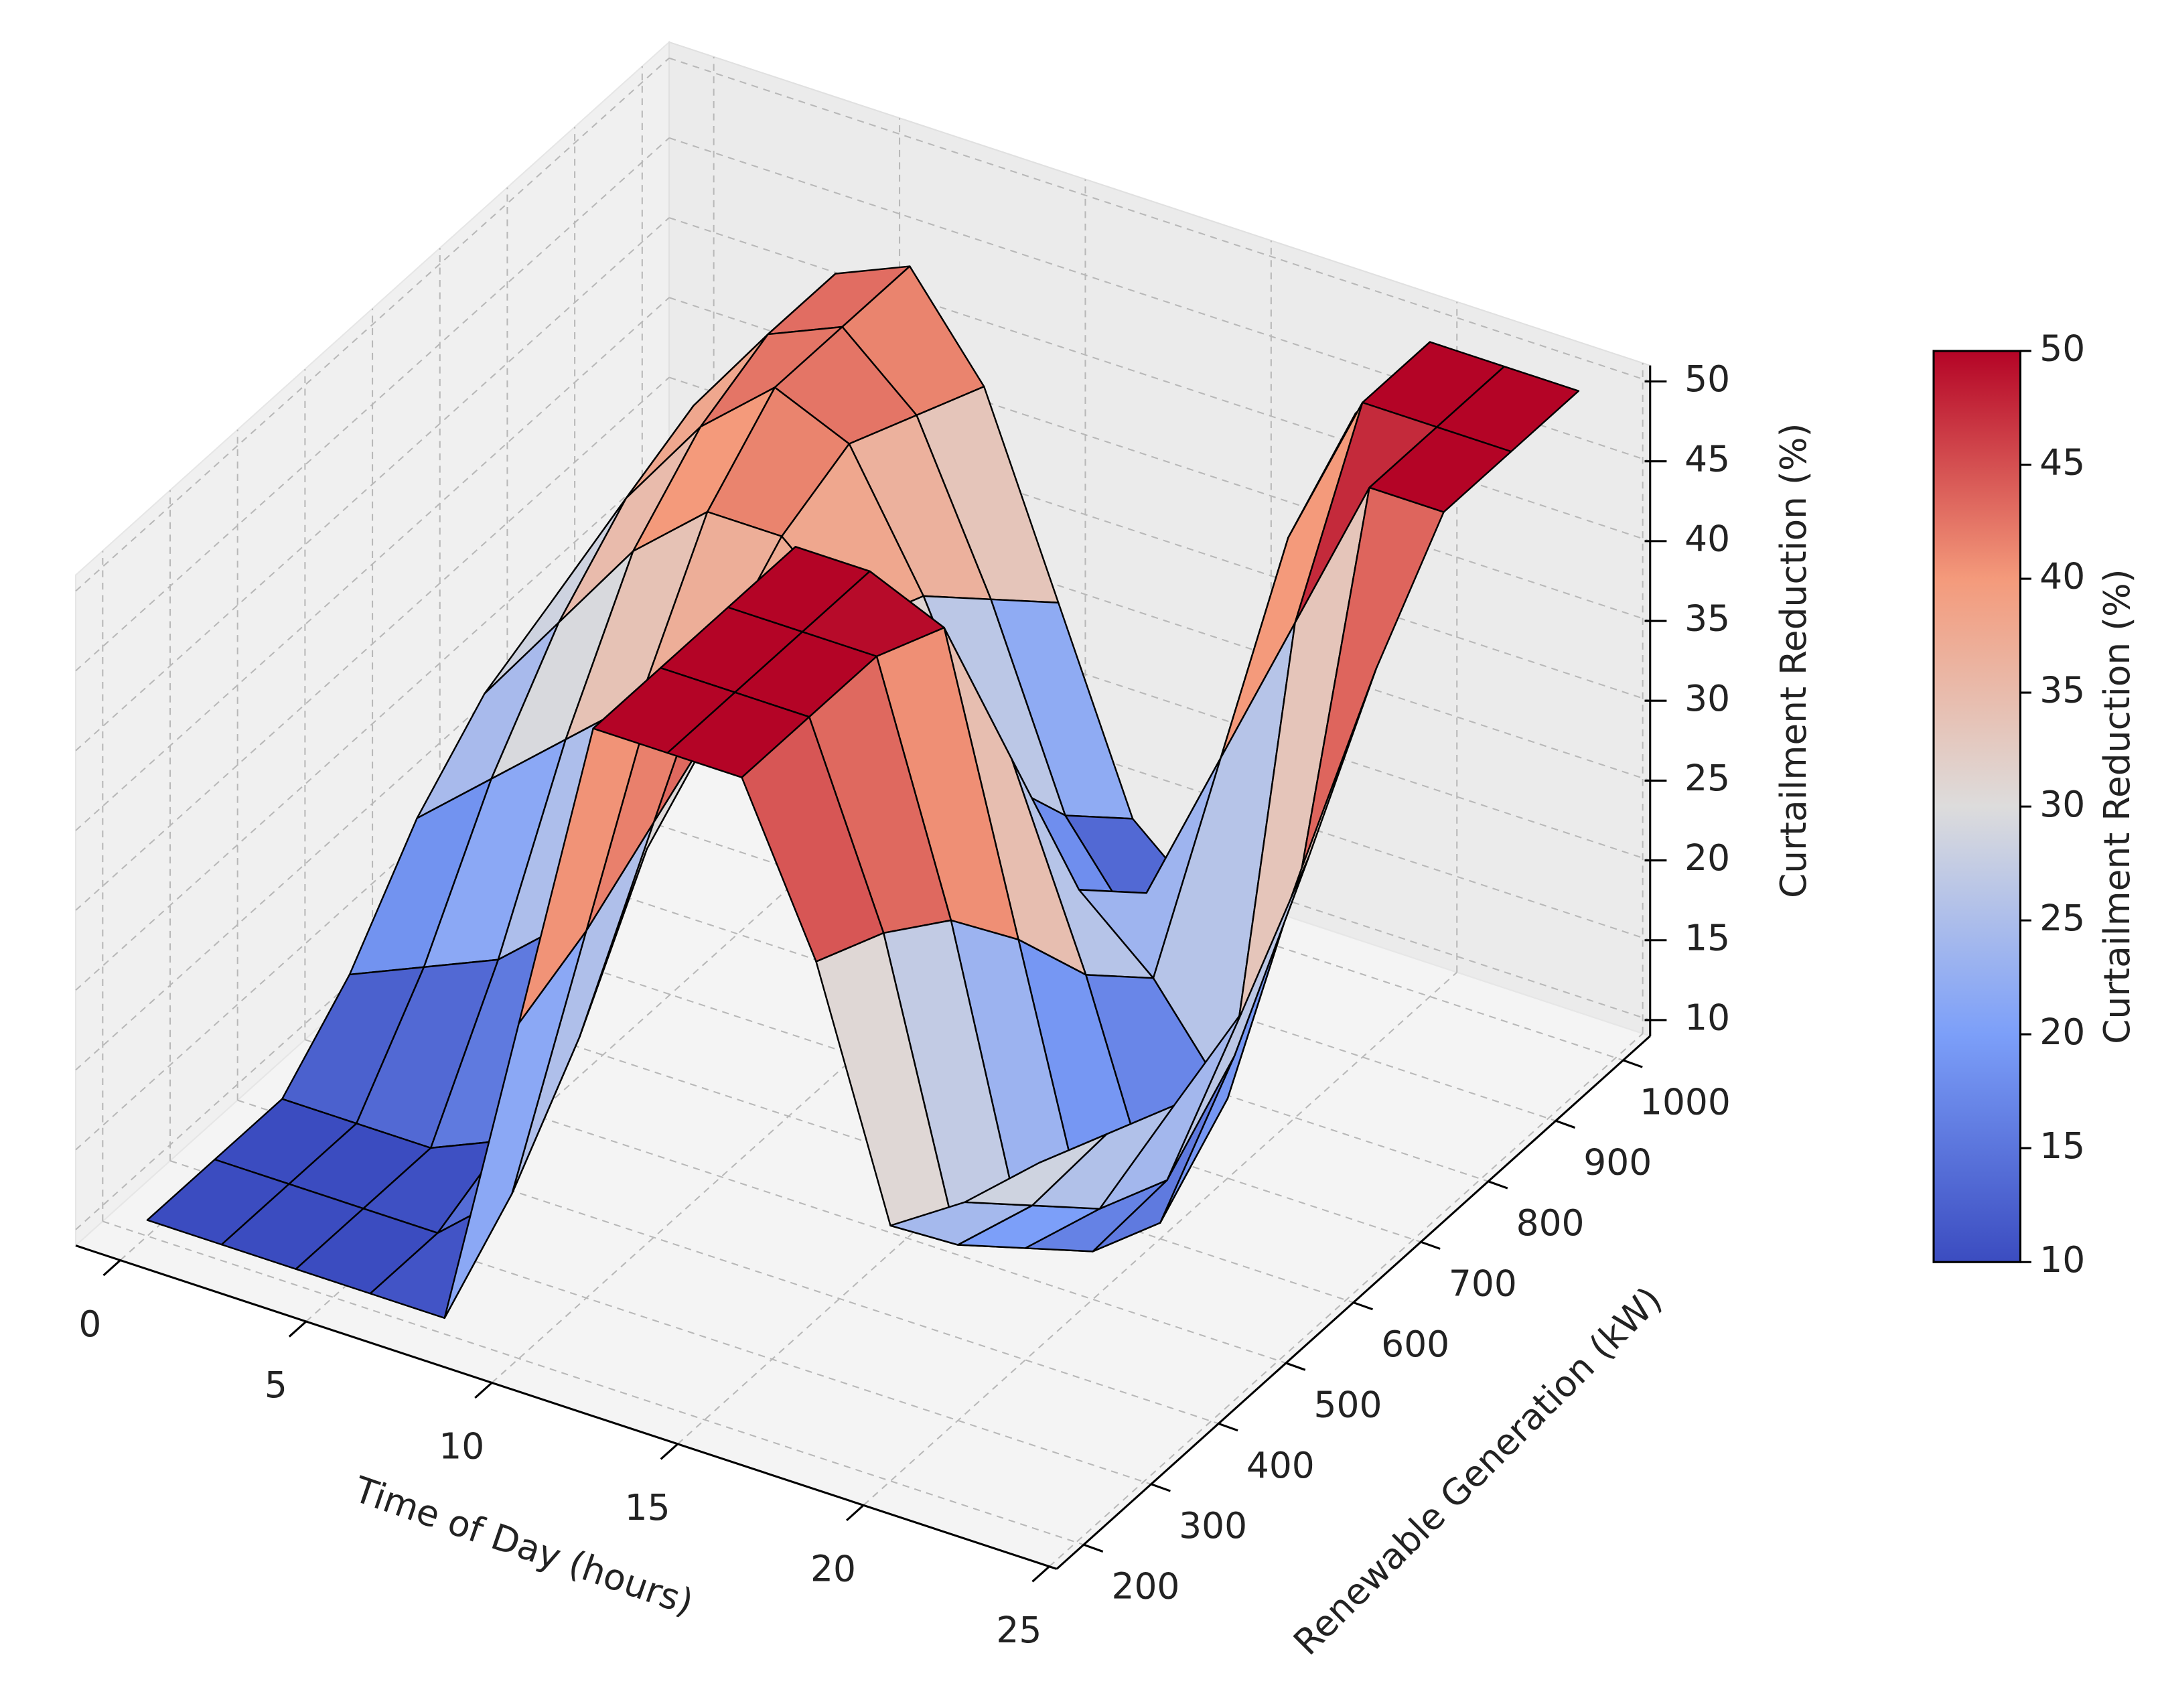 This screenshot has height=1708, width=2158. I want to click on z-tick-label: 15, so click(1707, 937).